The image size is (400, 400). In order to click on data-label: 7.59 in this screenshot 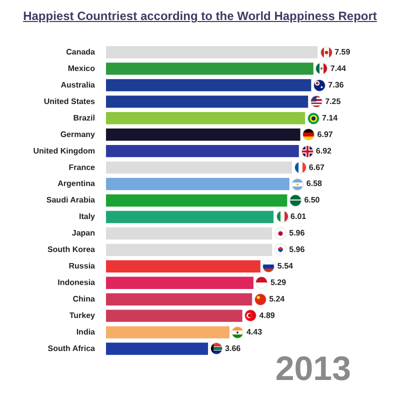, I will do `click(342, 51)`.